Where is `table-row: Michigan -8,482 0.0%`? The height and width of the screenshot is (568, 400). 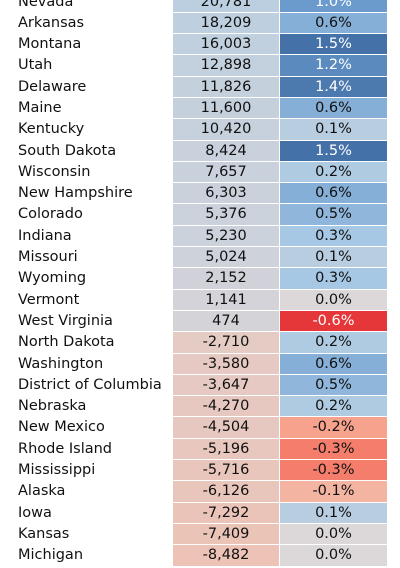 table-row: Michigan -8,482 0.0% is located at coordinates (200, 556).